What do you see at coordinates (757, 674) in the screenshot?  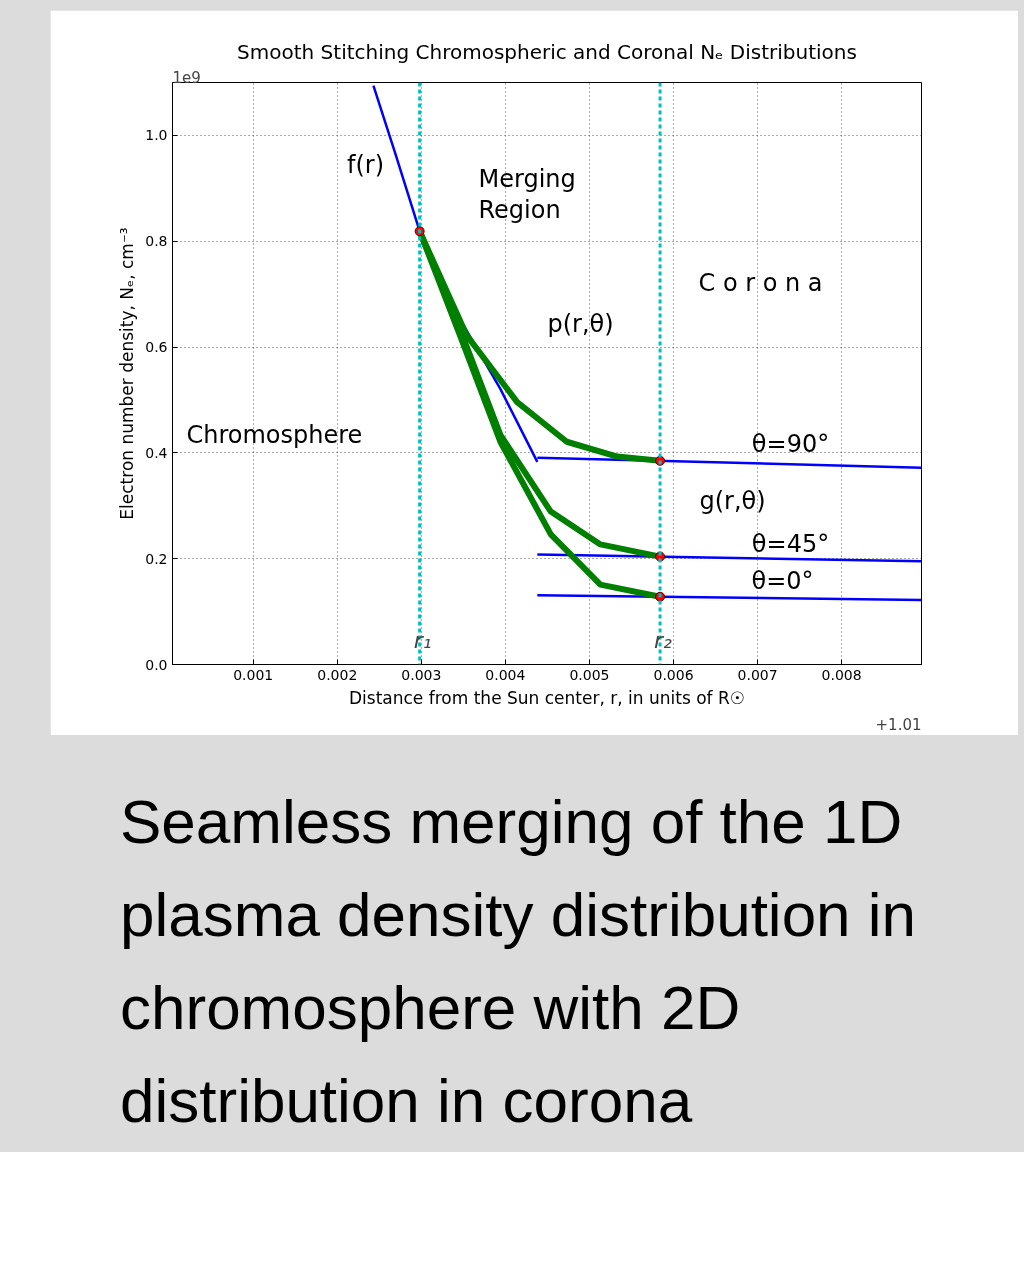 I see `x-tick-label: 0.007` at bounding box center [757, 674].